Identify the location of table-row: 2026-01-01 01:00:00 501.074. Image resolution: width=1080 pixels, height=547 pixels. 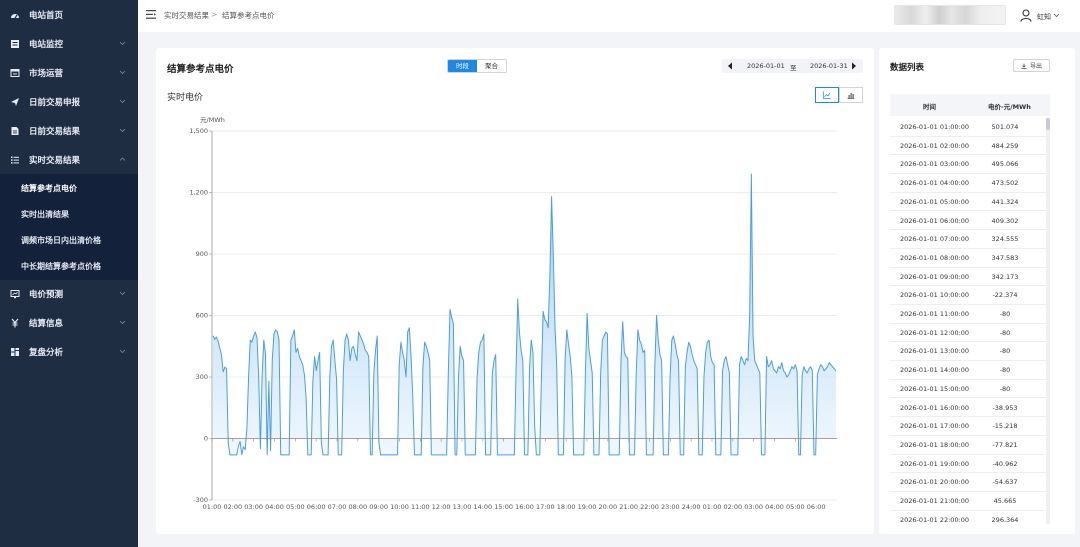
(968, 127).